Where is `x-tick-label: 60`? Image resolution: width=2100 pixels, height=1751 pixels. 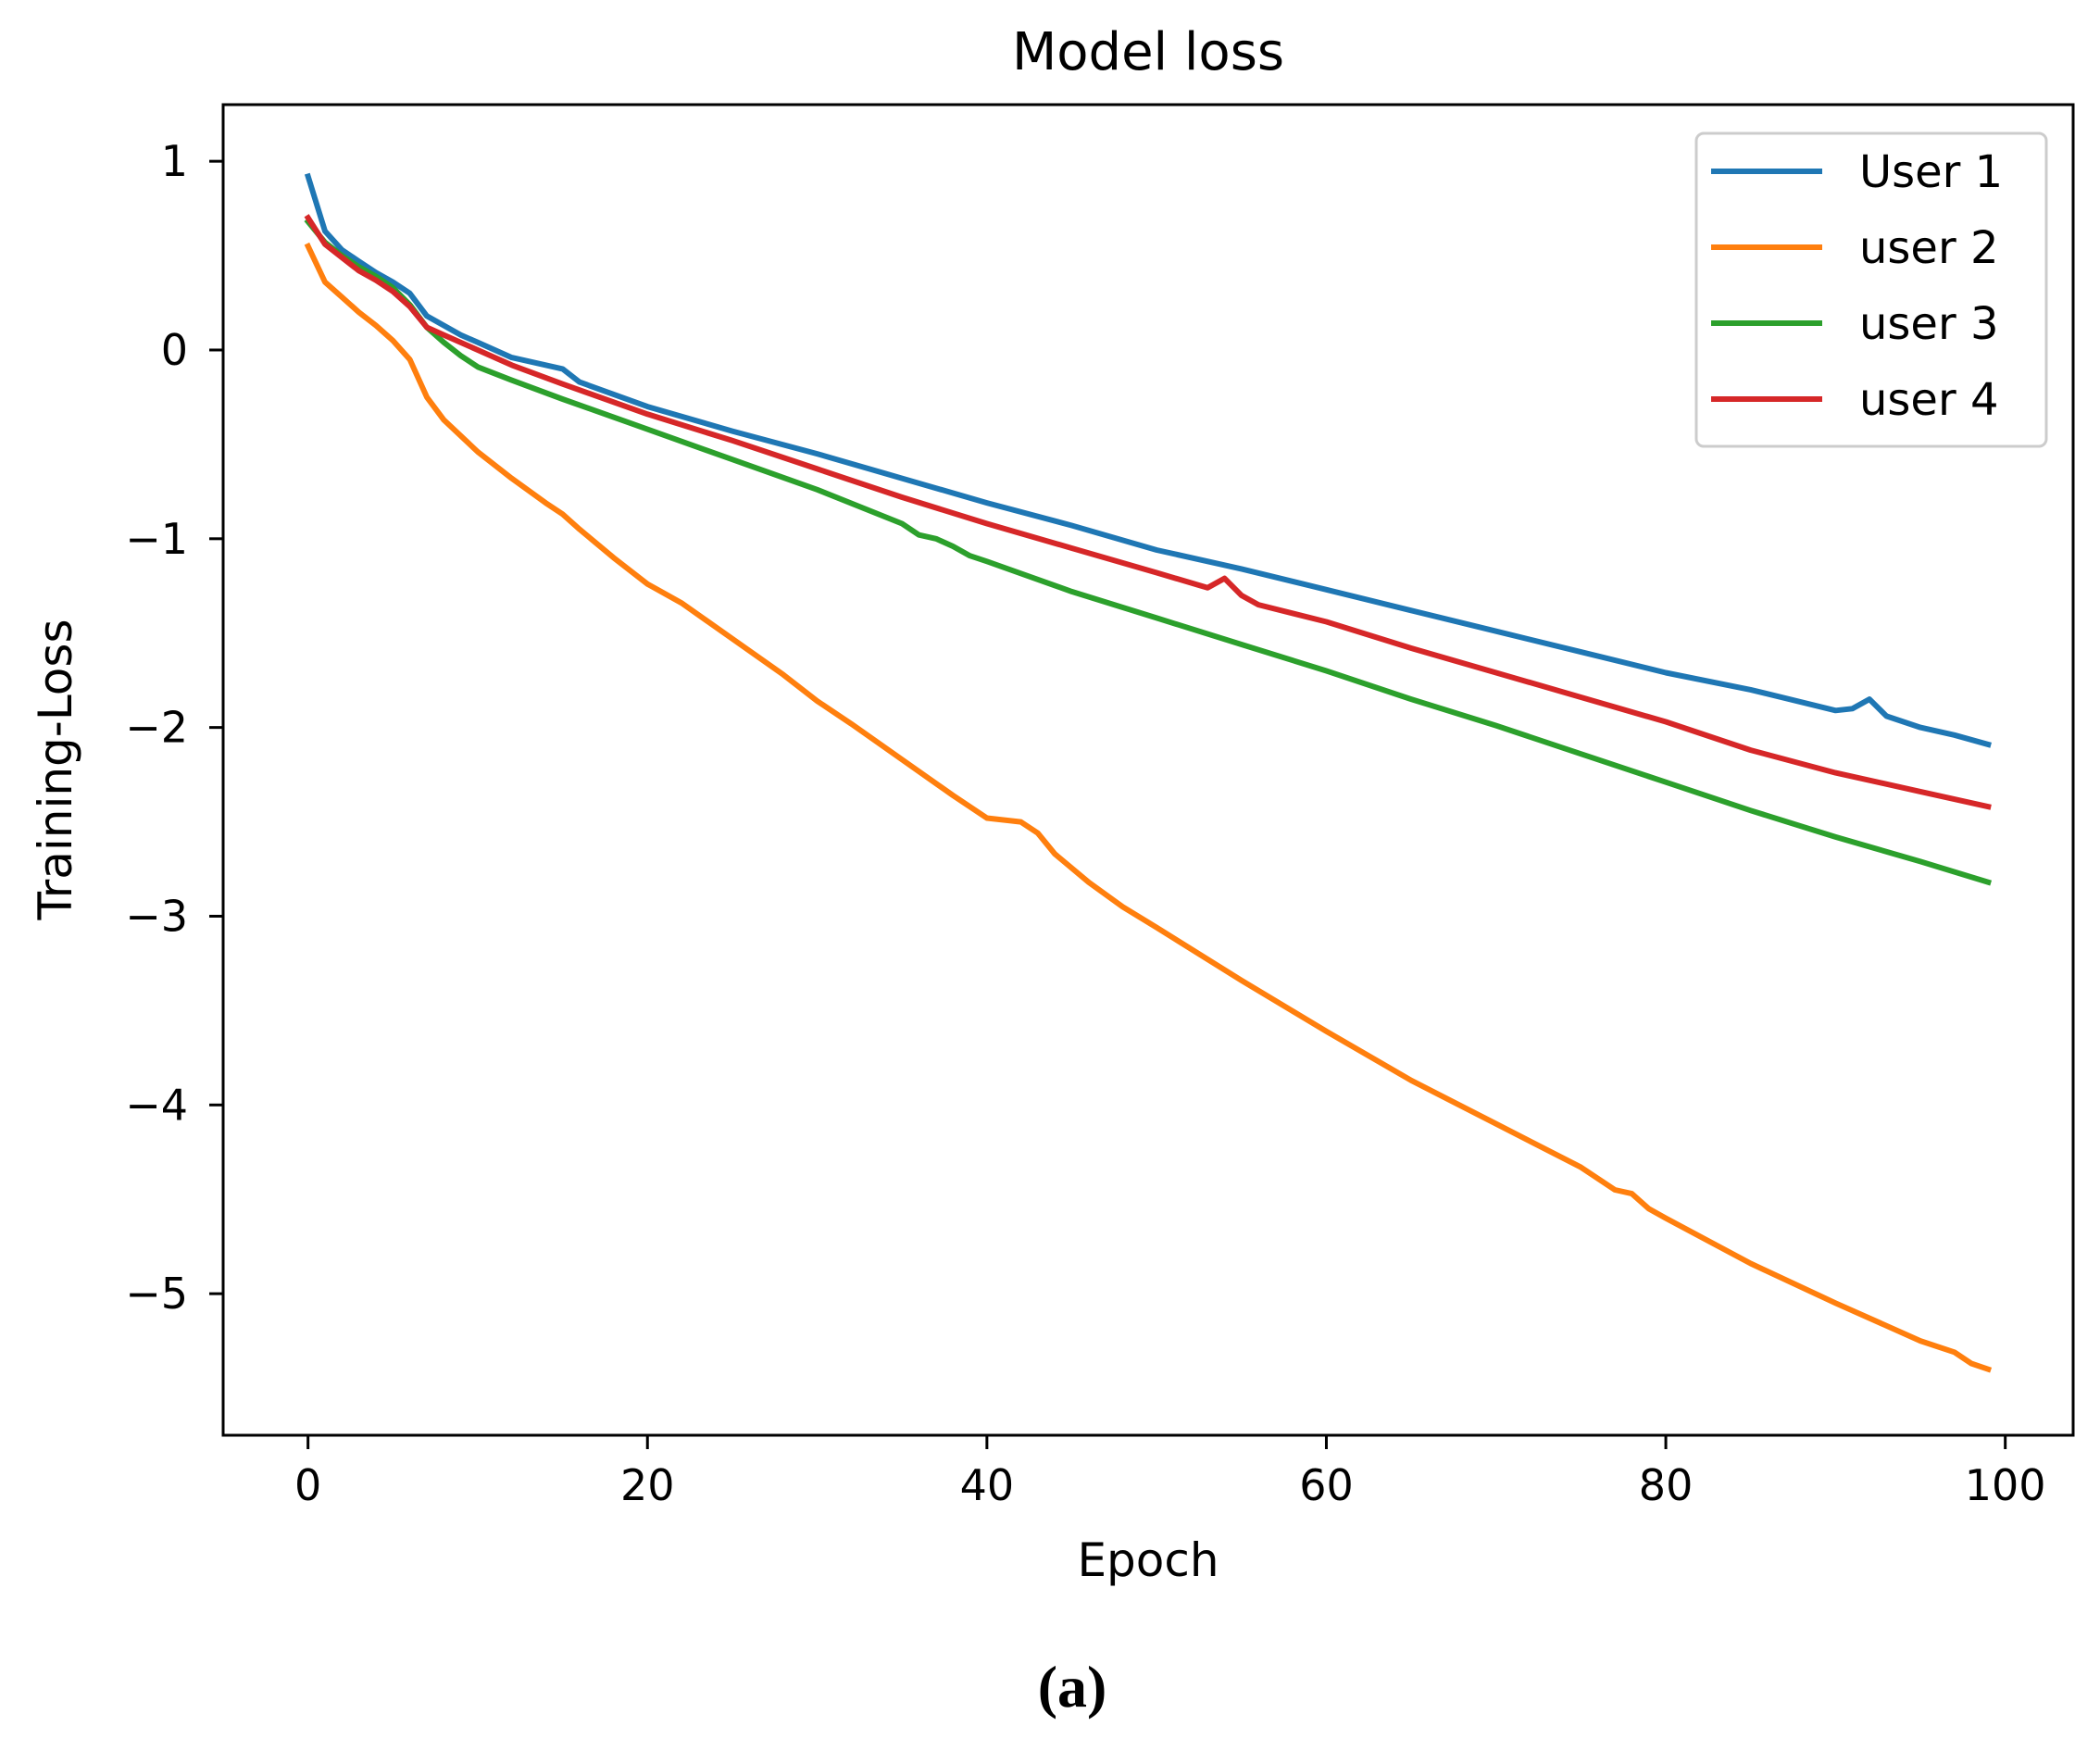
x-tick-label: 60 is located at coordinates (1327, 1485).